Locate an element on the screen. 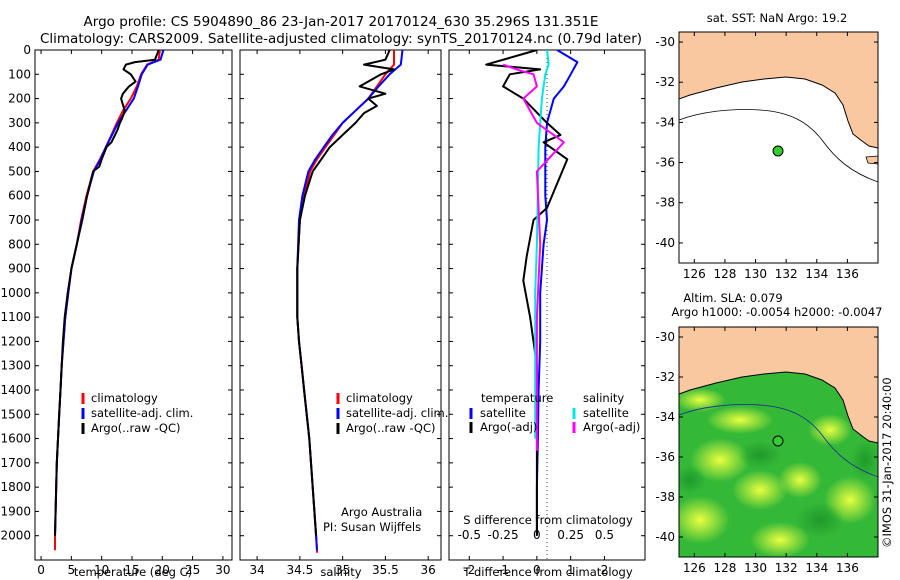 This screenshot has height=580, width=900. depth-tick-label: 0 is located at coordinates (27, 50).